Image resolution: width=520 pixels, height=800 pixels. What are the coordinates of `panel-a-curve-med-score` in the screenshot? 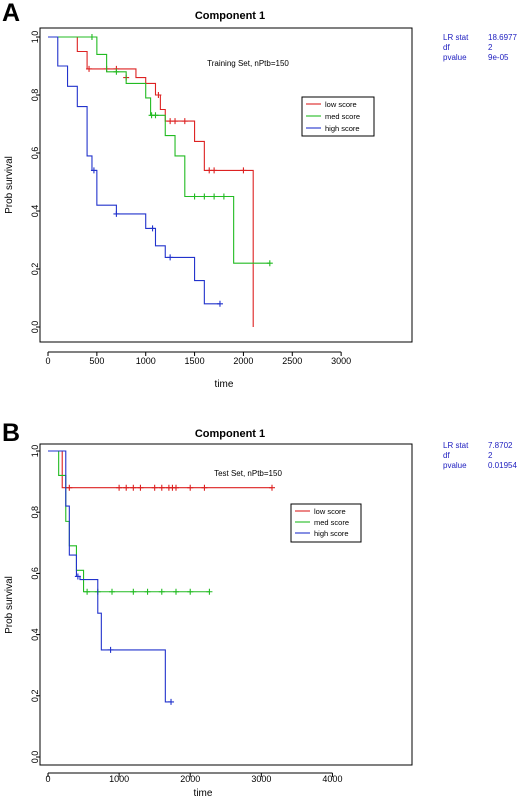 It's located at (159, 150).